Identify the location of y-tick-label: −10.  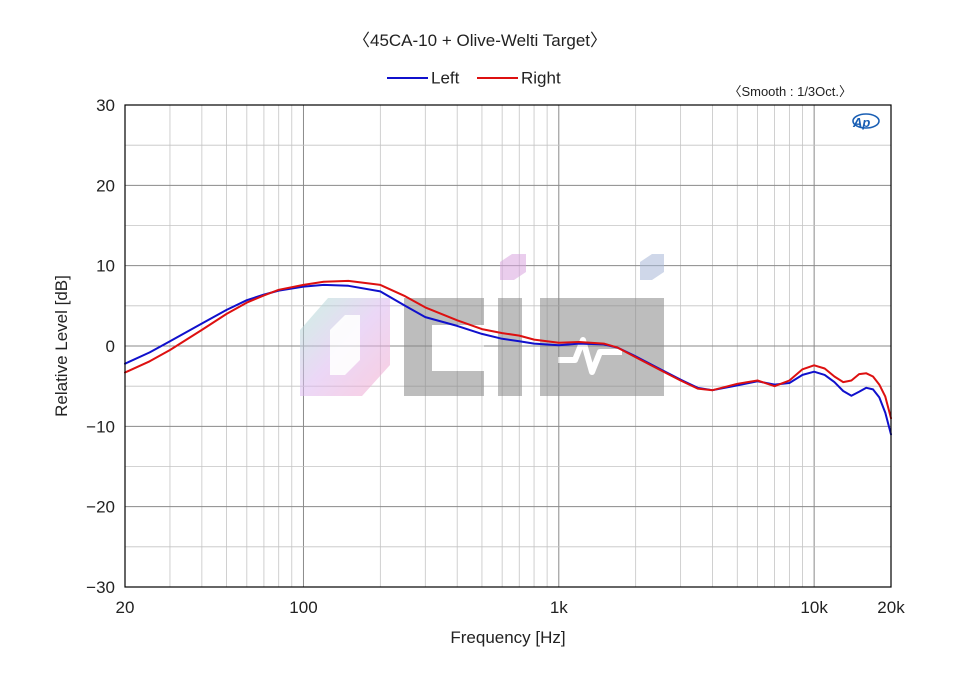
(100, 426).